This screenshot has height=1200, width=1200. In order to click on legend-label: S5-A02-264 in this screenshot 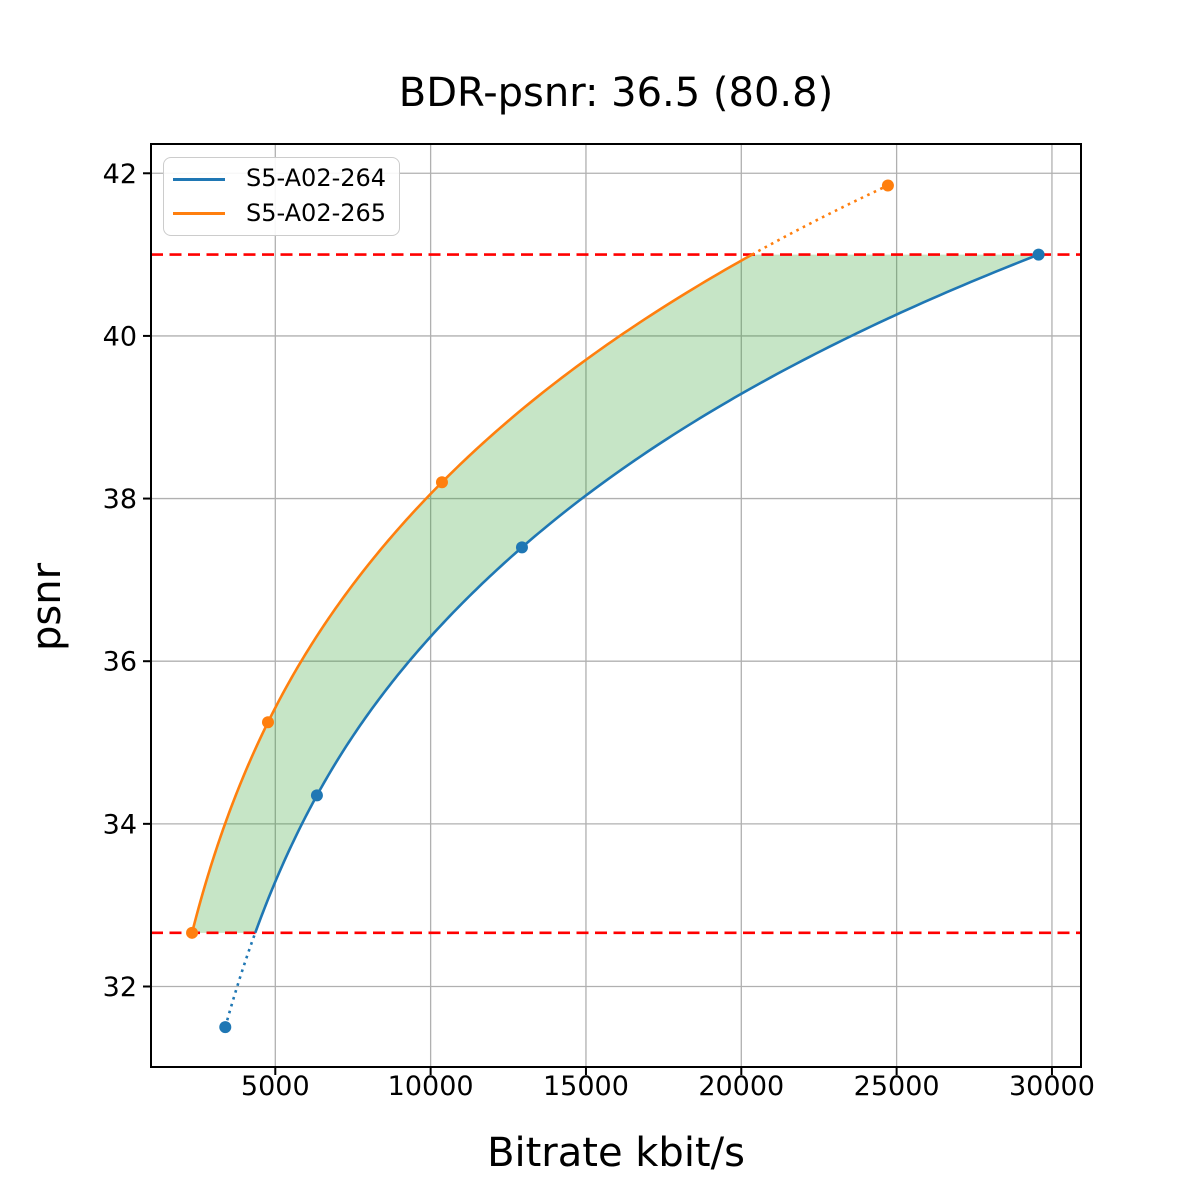, I will do `click(316, 178)`.